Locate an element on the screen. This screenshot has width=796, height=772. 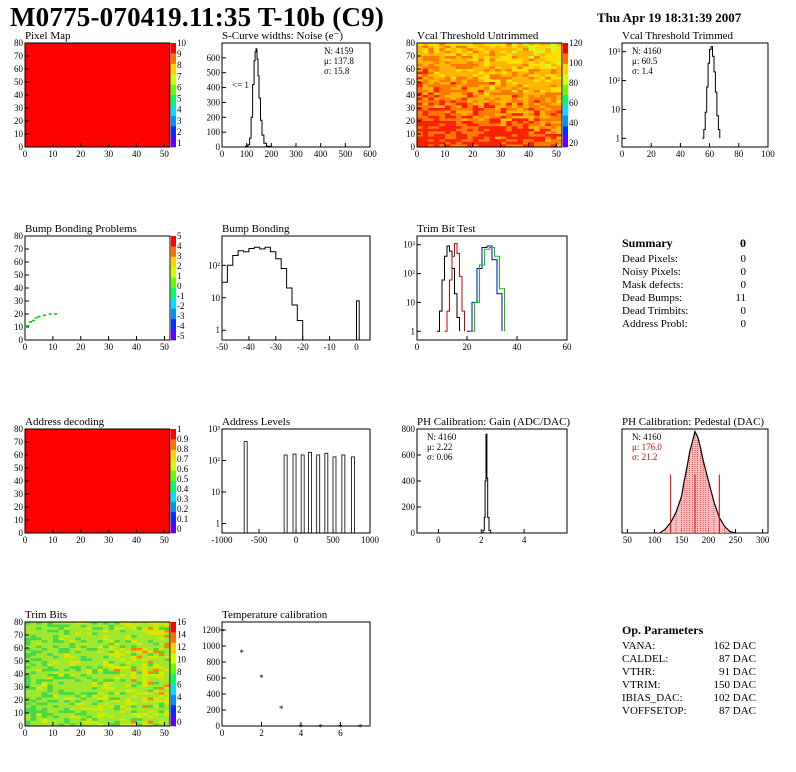
y-tick-label: 70 is located at coordinates (19, 442).